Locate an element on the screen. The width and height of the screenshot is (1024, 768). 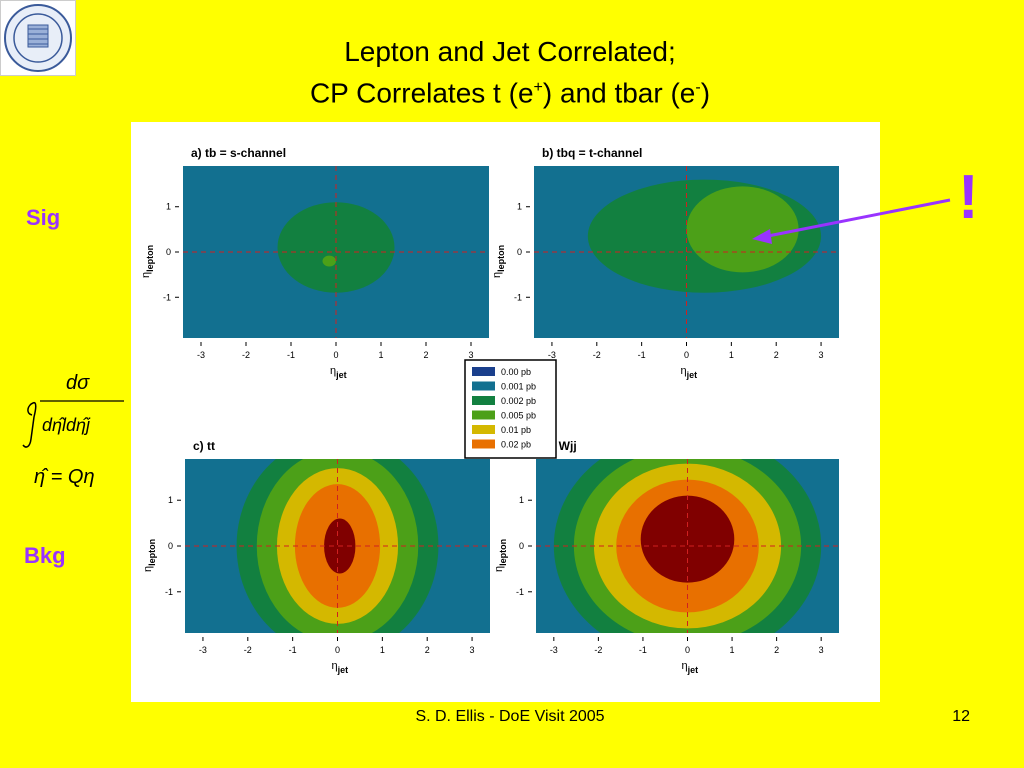
legend-label: 0.01 pb is located at coordinates (516, 430).